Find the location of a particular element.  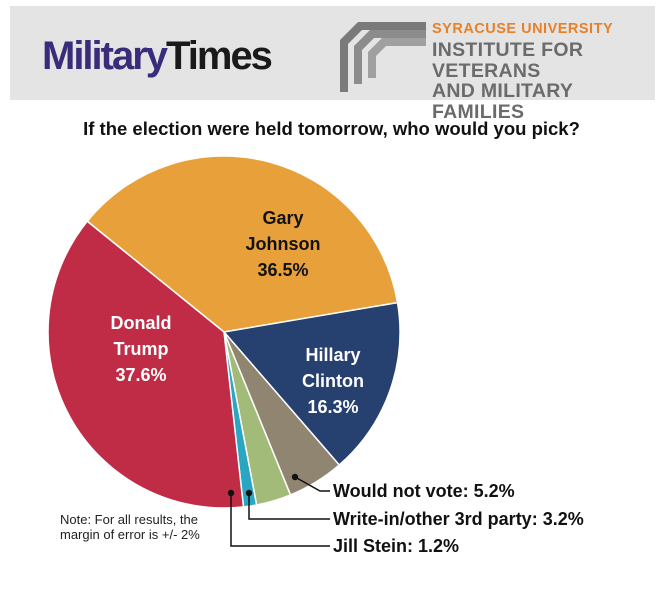

partner-line-1: SYRACUSE UNIVERSITY is located at coordinates (523, 29).